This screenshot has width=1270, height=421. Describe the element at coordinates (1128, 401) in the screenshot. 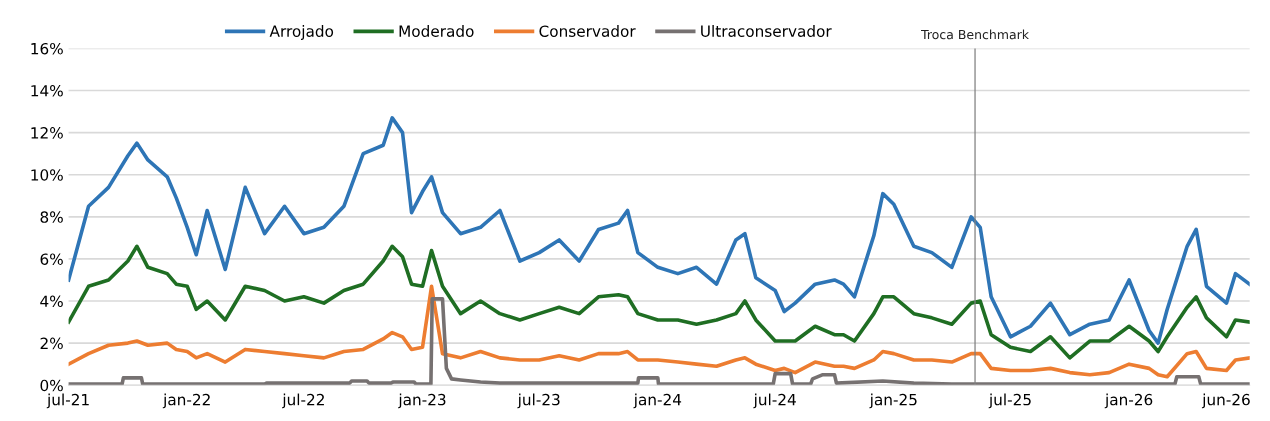

I see `x-tick-label: jan-26` at that location.